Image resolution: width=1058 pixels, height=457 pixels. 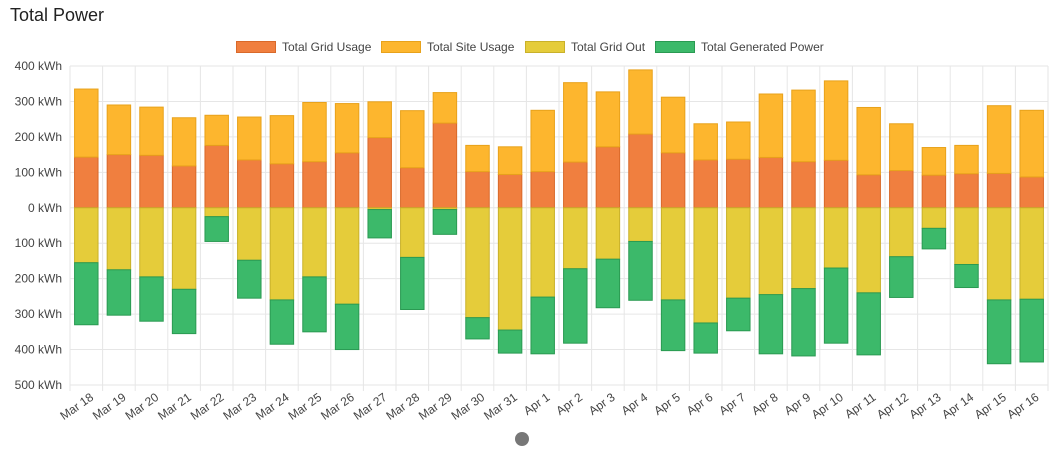 What do you see at coordinates (435, 406) in the screenshot?
I see `x-tick-label: Mar 29` at bounding box center [435, 406].